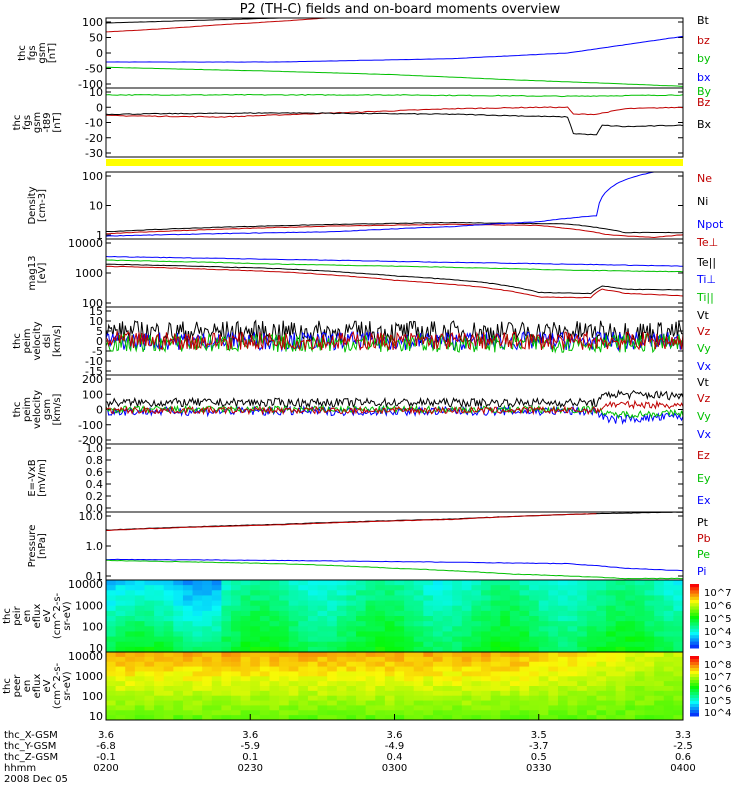  Describe the element at coordinates (47, 122) in the screenshot. I see `y-axis-label: -t89` at that location.